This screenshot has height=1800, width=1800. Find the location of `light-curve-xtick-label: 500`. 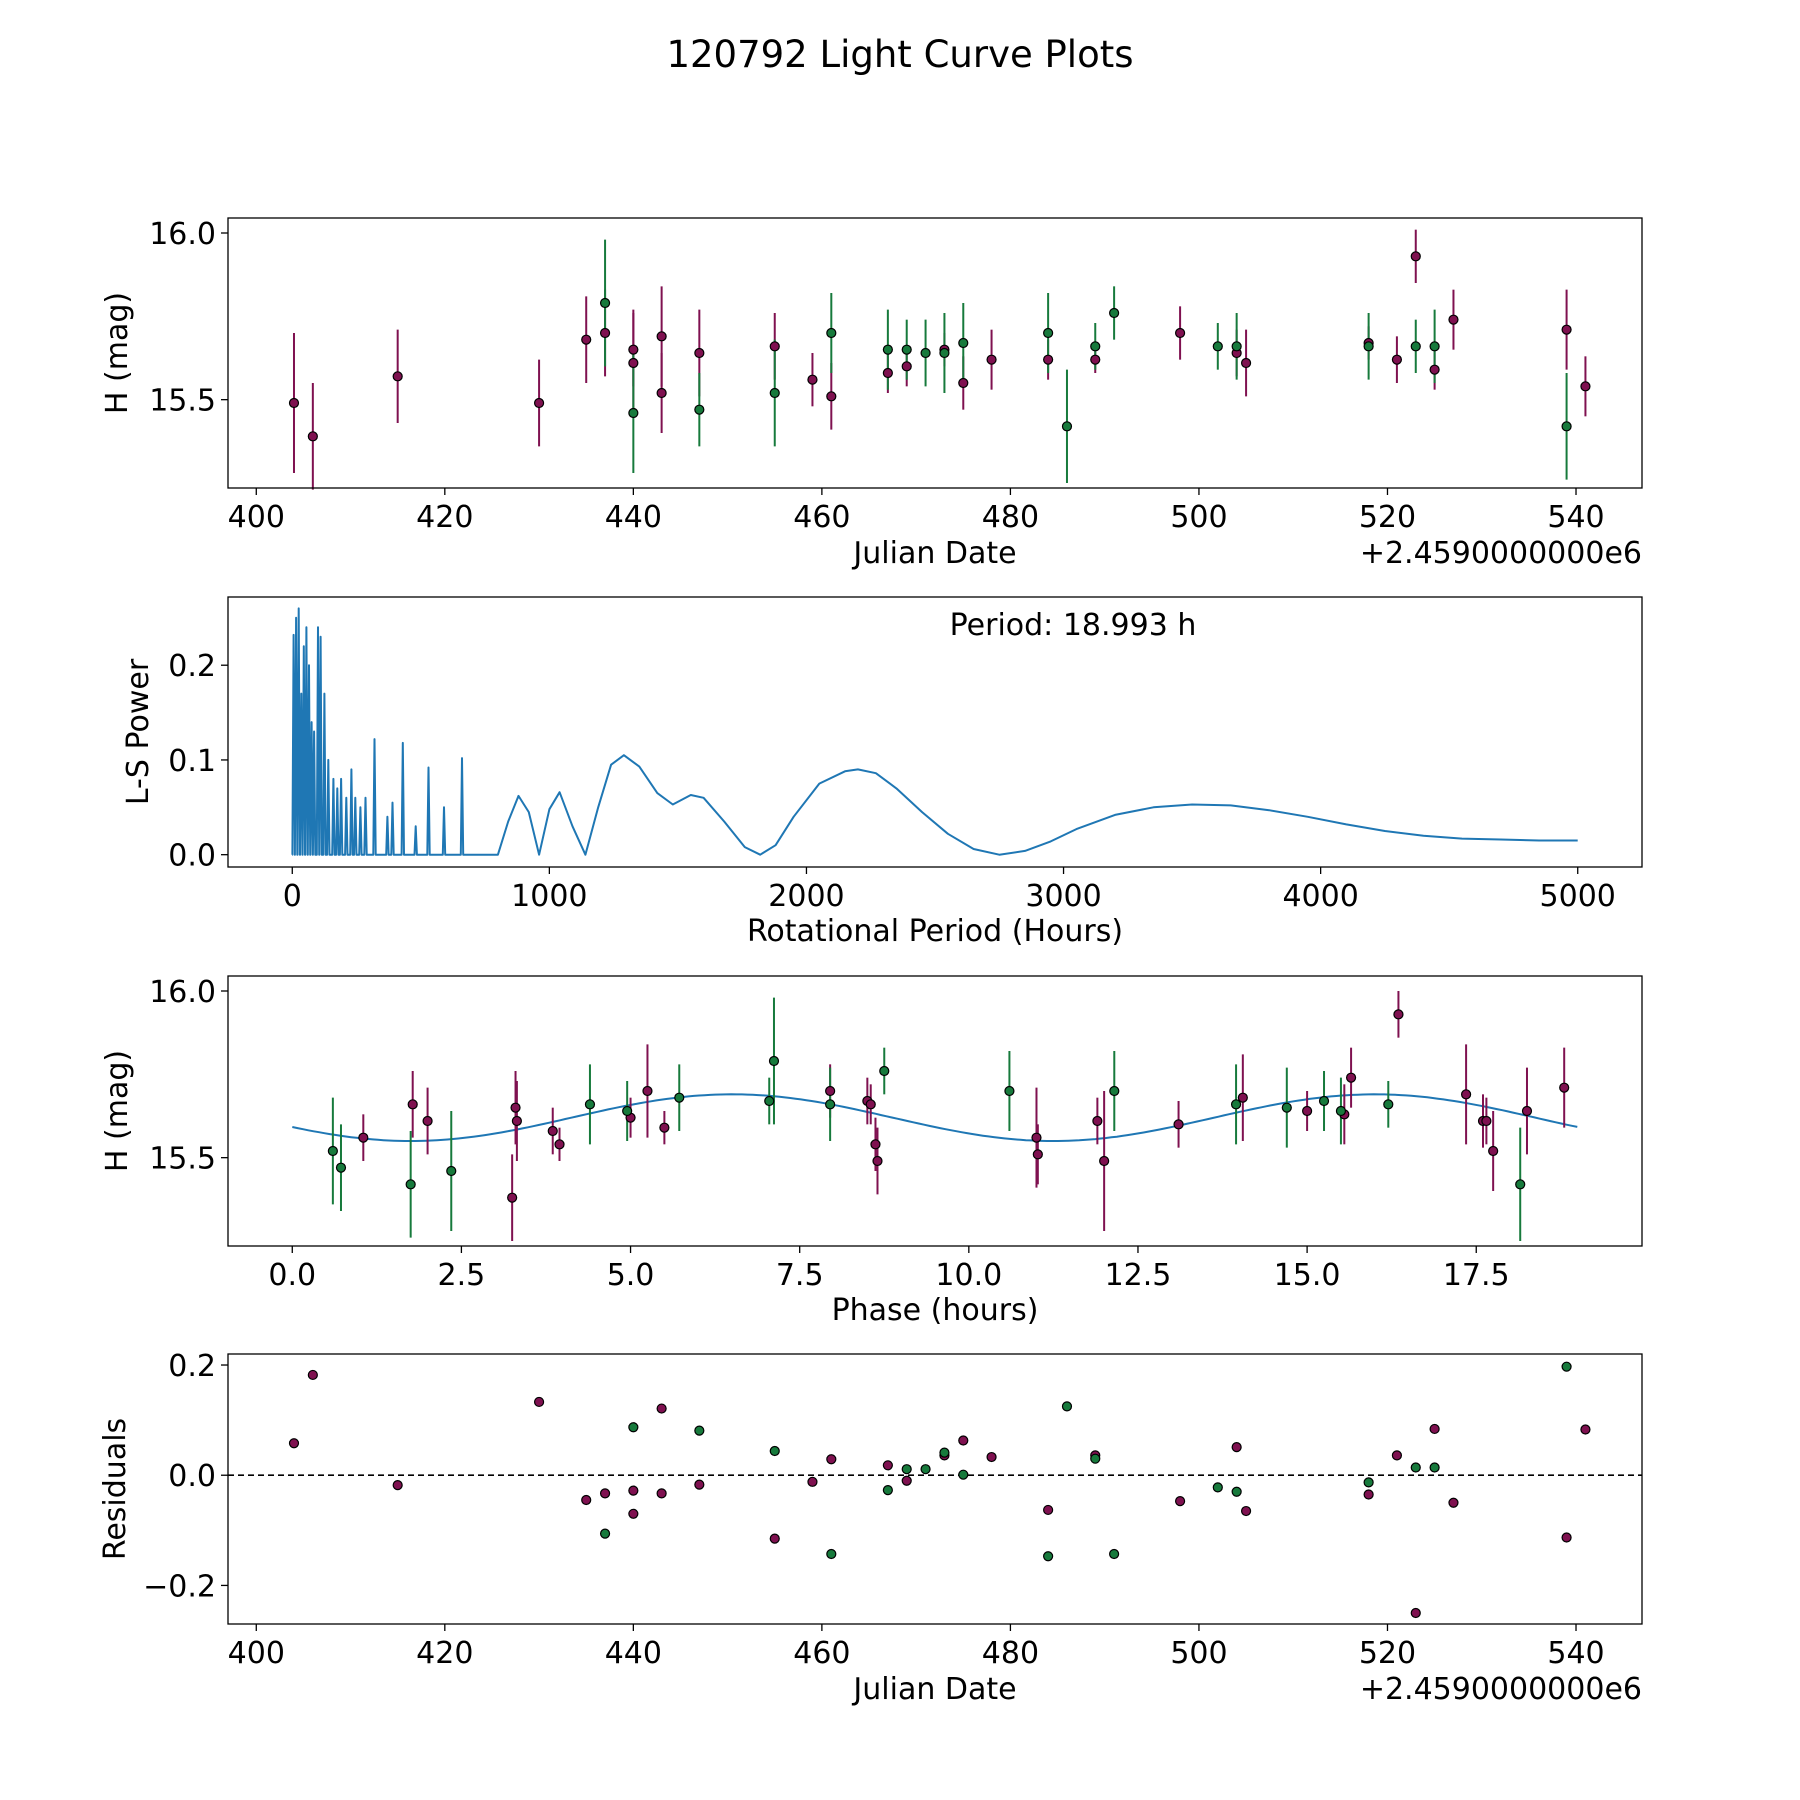

light-curve-xtick-label: 500 is located at coordinates (1198, 517).